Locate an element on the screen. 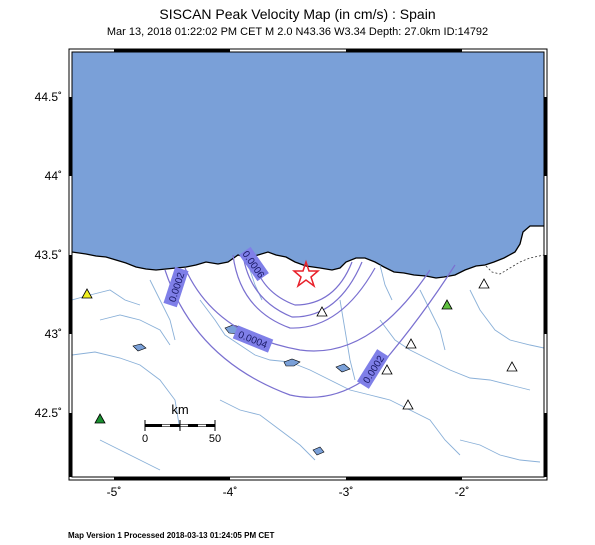 The image size is (595, 545). contour-0.0004 is located at coordinates (307, 309).